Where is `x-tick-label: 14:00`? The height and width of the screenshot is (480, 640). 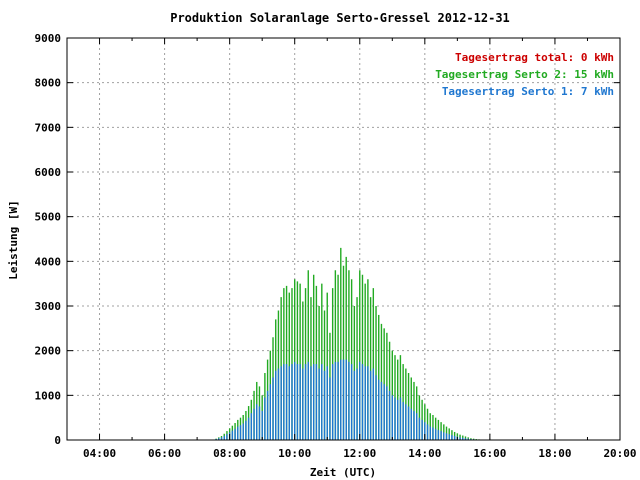
x-tick-label: 14:00 is located at coordinates (424, 453).